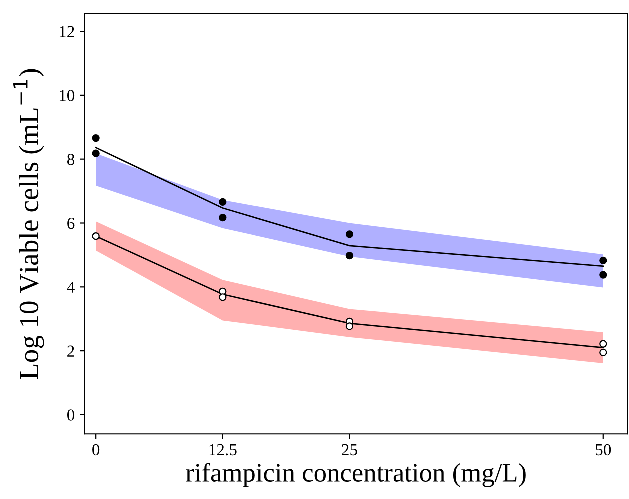 The height and width of the screenshot is (499, 629). I want to click on y-tick-label: 12, so click(67, 32).